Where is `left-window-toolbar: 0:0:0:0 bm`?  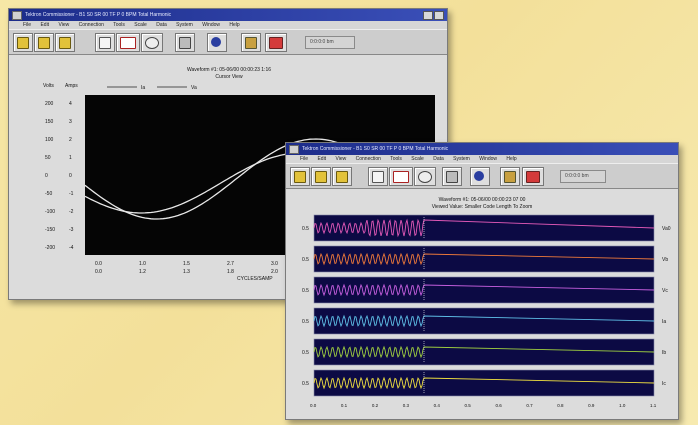 left-window-toolbar: 0:0:0:0 bm is located at coordinates (228, 42).